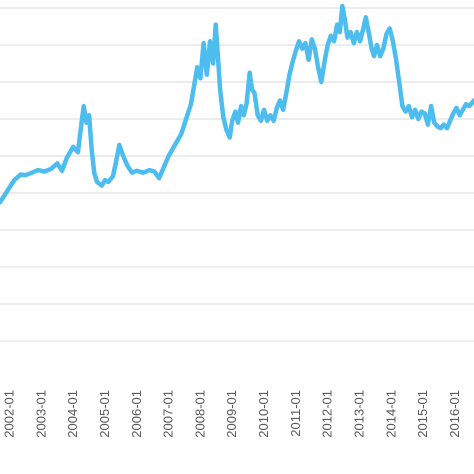 This screenshot has height=474, width=474. What do you see at coordinates (390, 414) in the screenshot?
I see `x-tick-label: 2014-01` at bounding box center [390, 414].